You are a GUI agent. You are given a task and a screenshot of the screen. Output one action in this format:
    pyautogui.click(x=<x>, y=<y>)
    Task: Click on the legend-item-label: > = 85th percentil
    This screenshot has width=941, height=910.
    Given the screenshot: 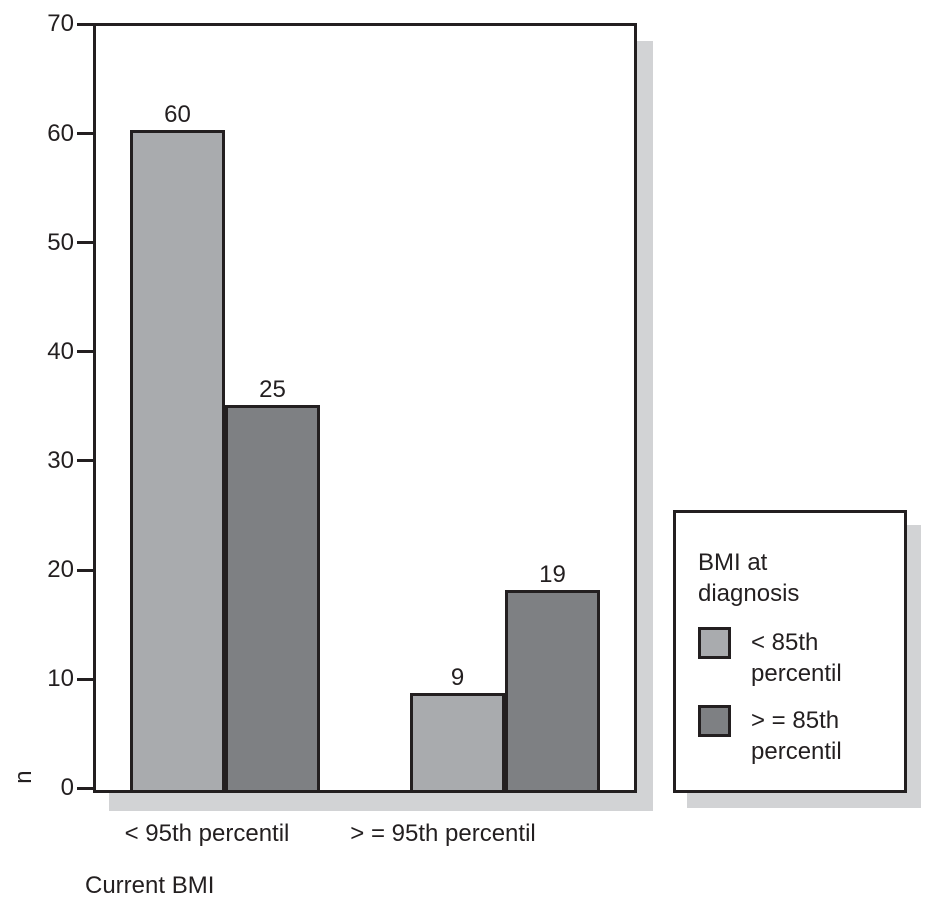 What is the action you would take?
    pyautogui.click(x=796, y=736)
    